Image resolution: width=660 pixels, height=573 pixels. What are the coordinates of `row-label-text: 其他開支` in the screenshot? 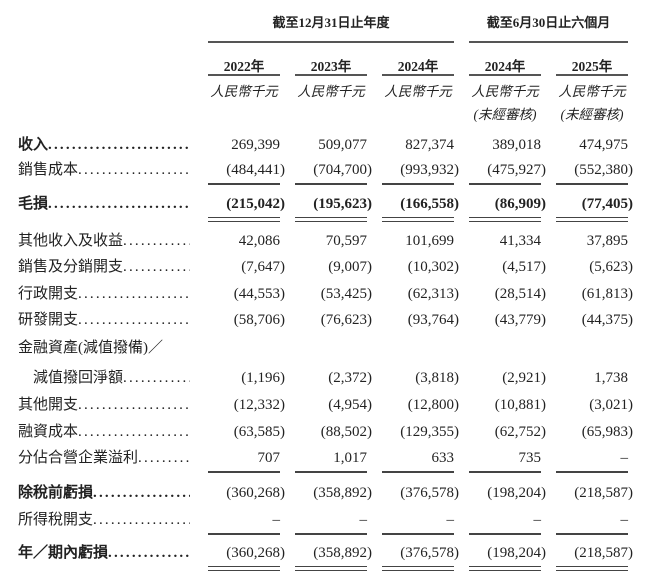 It's located at (48, 405).